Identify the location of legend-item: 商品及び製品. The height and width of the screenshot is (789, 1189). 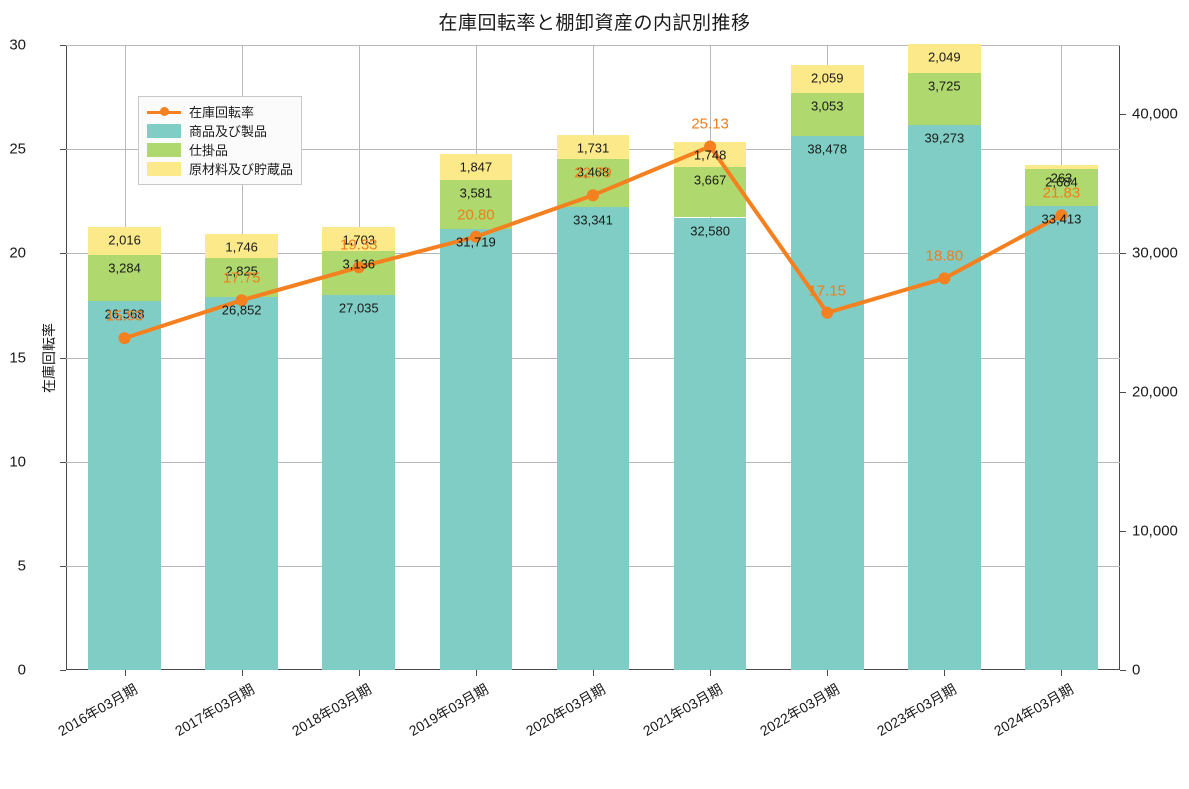
(220, 130).